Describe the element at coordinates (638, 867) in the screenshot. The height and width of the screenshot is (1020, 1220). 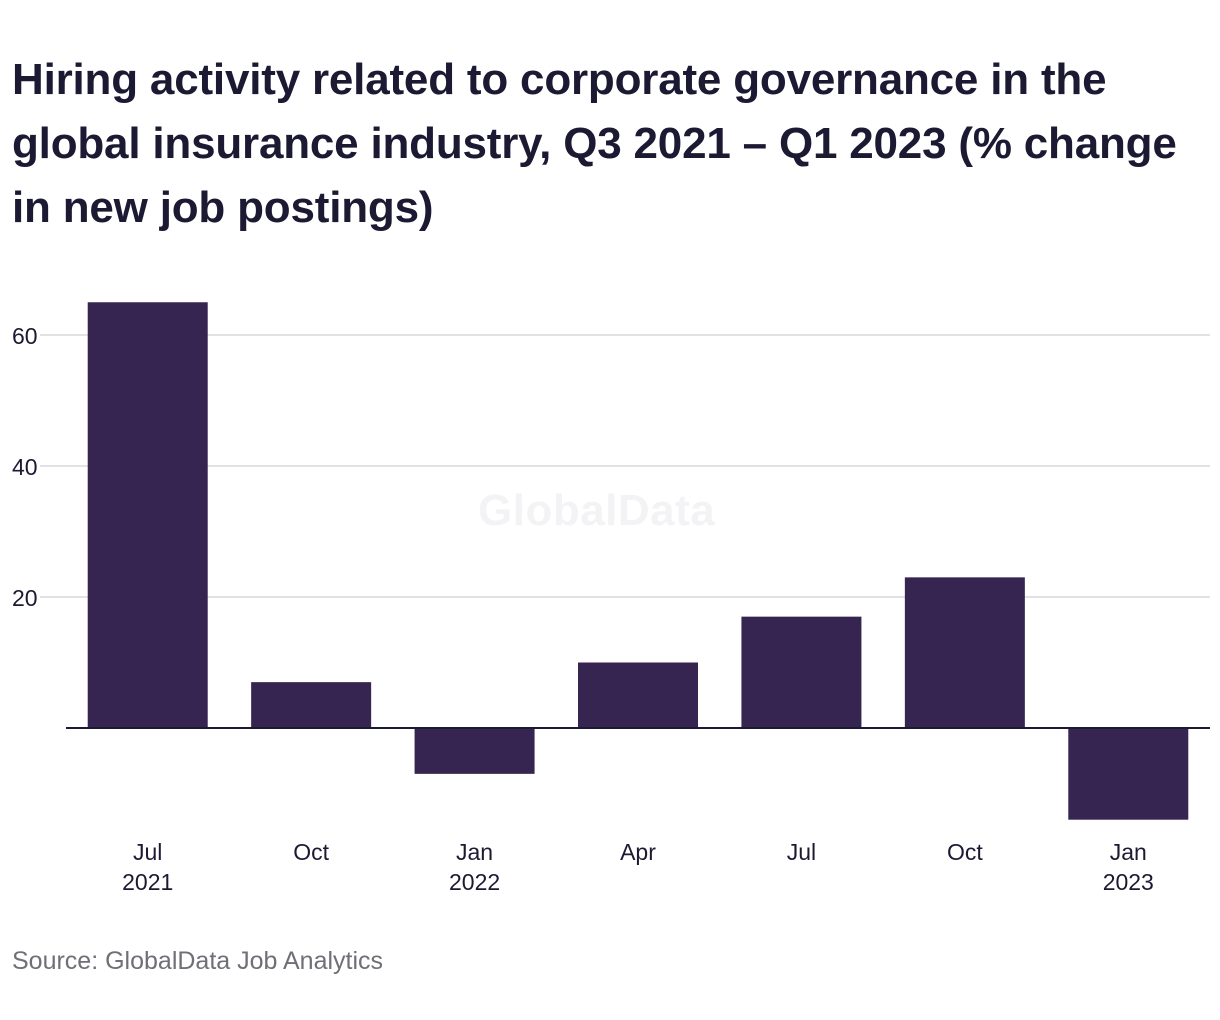
I see `x-axis-ticks: Jul 2021 Oct Jan 2022 Apr Jul Oct Jan 2023` at that location.